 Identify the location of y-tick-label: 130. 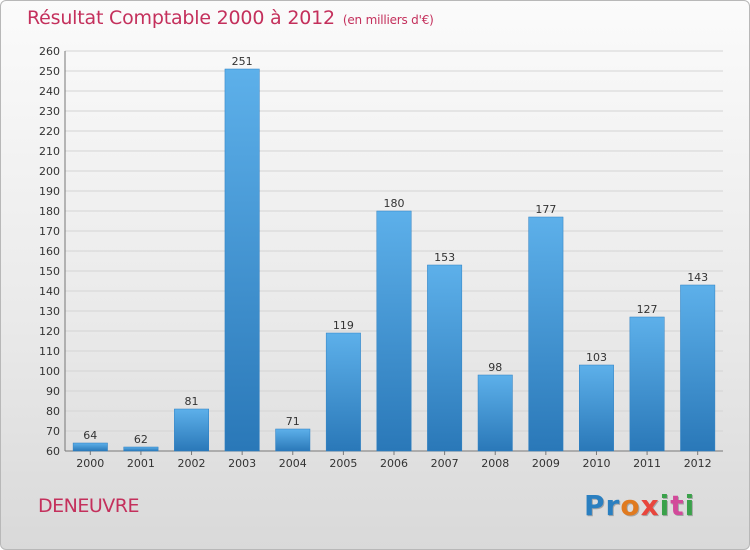
(49, 311).